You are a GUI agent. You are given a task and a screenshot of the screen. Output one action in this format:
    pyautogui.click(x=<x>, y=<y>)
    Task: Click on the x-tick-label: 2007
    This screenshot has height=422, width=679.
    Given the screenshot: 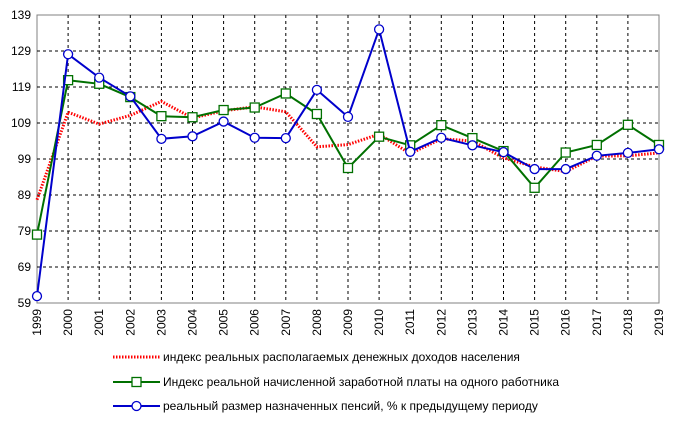 What is the action you would take?
    pyautogui.click(x=286, y=322)
    